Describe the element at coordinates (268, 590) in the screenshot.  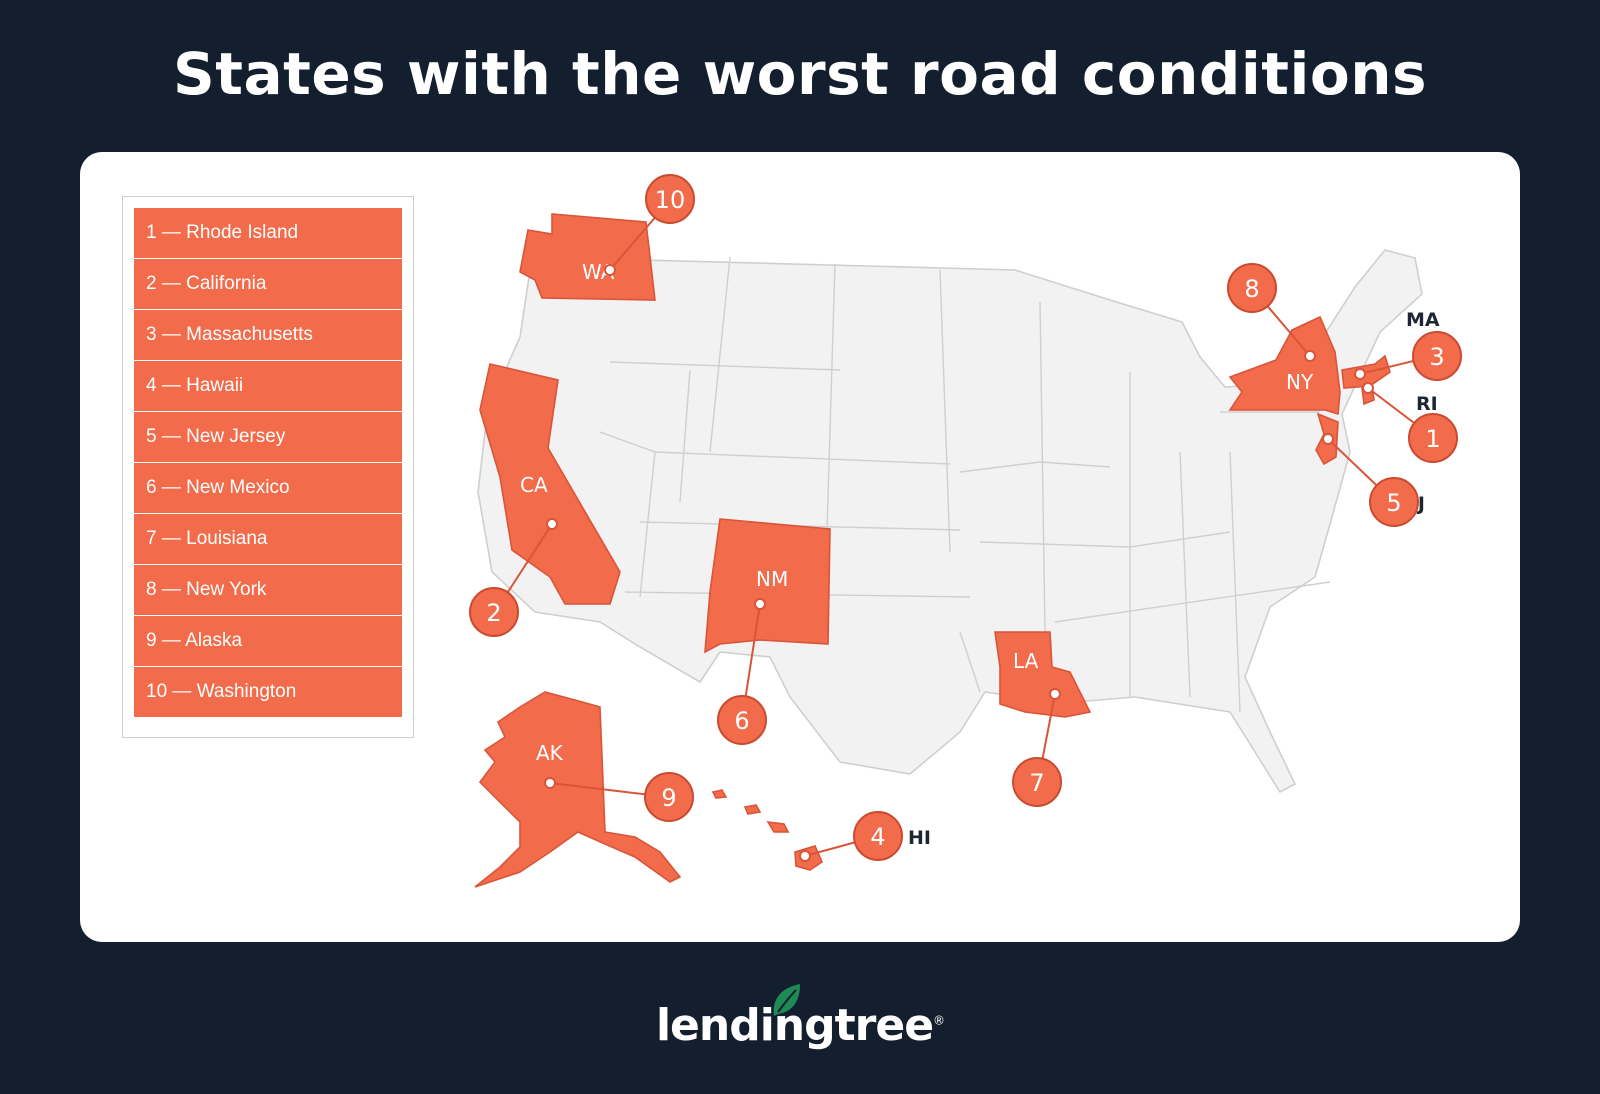
I see `legend-item: 8 — New York` at that location.